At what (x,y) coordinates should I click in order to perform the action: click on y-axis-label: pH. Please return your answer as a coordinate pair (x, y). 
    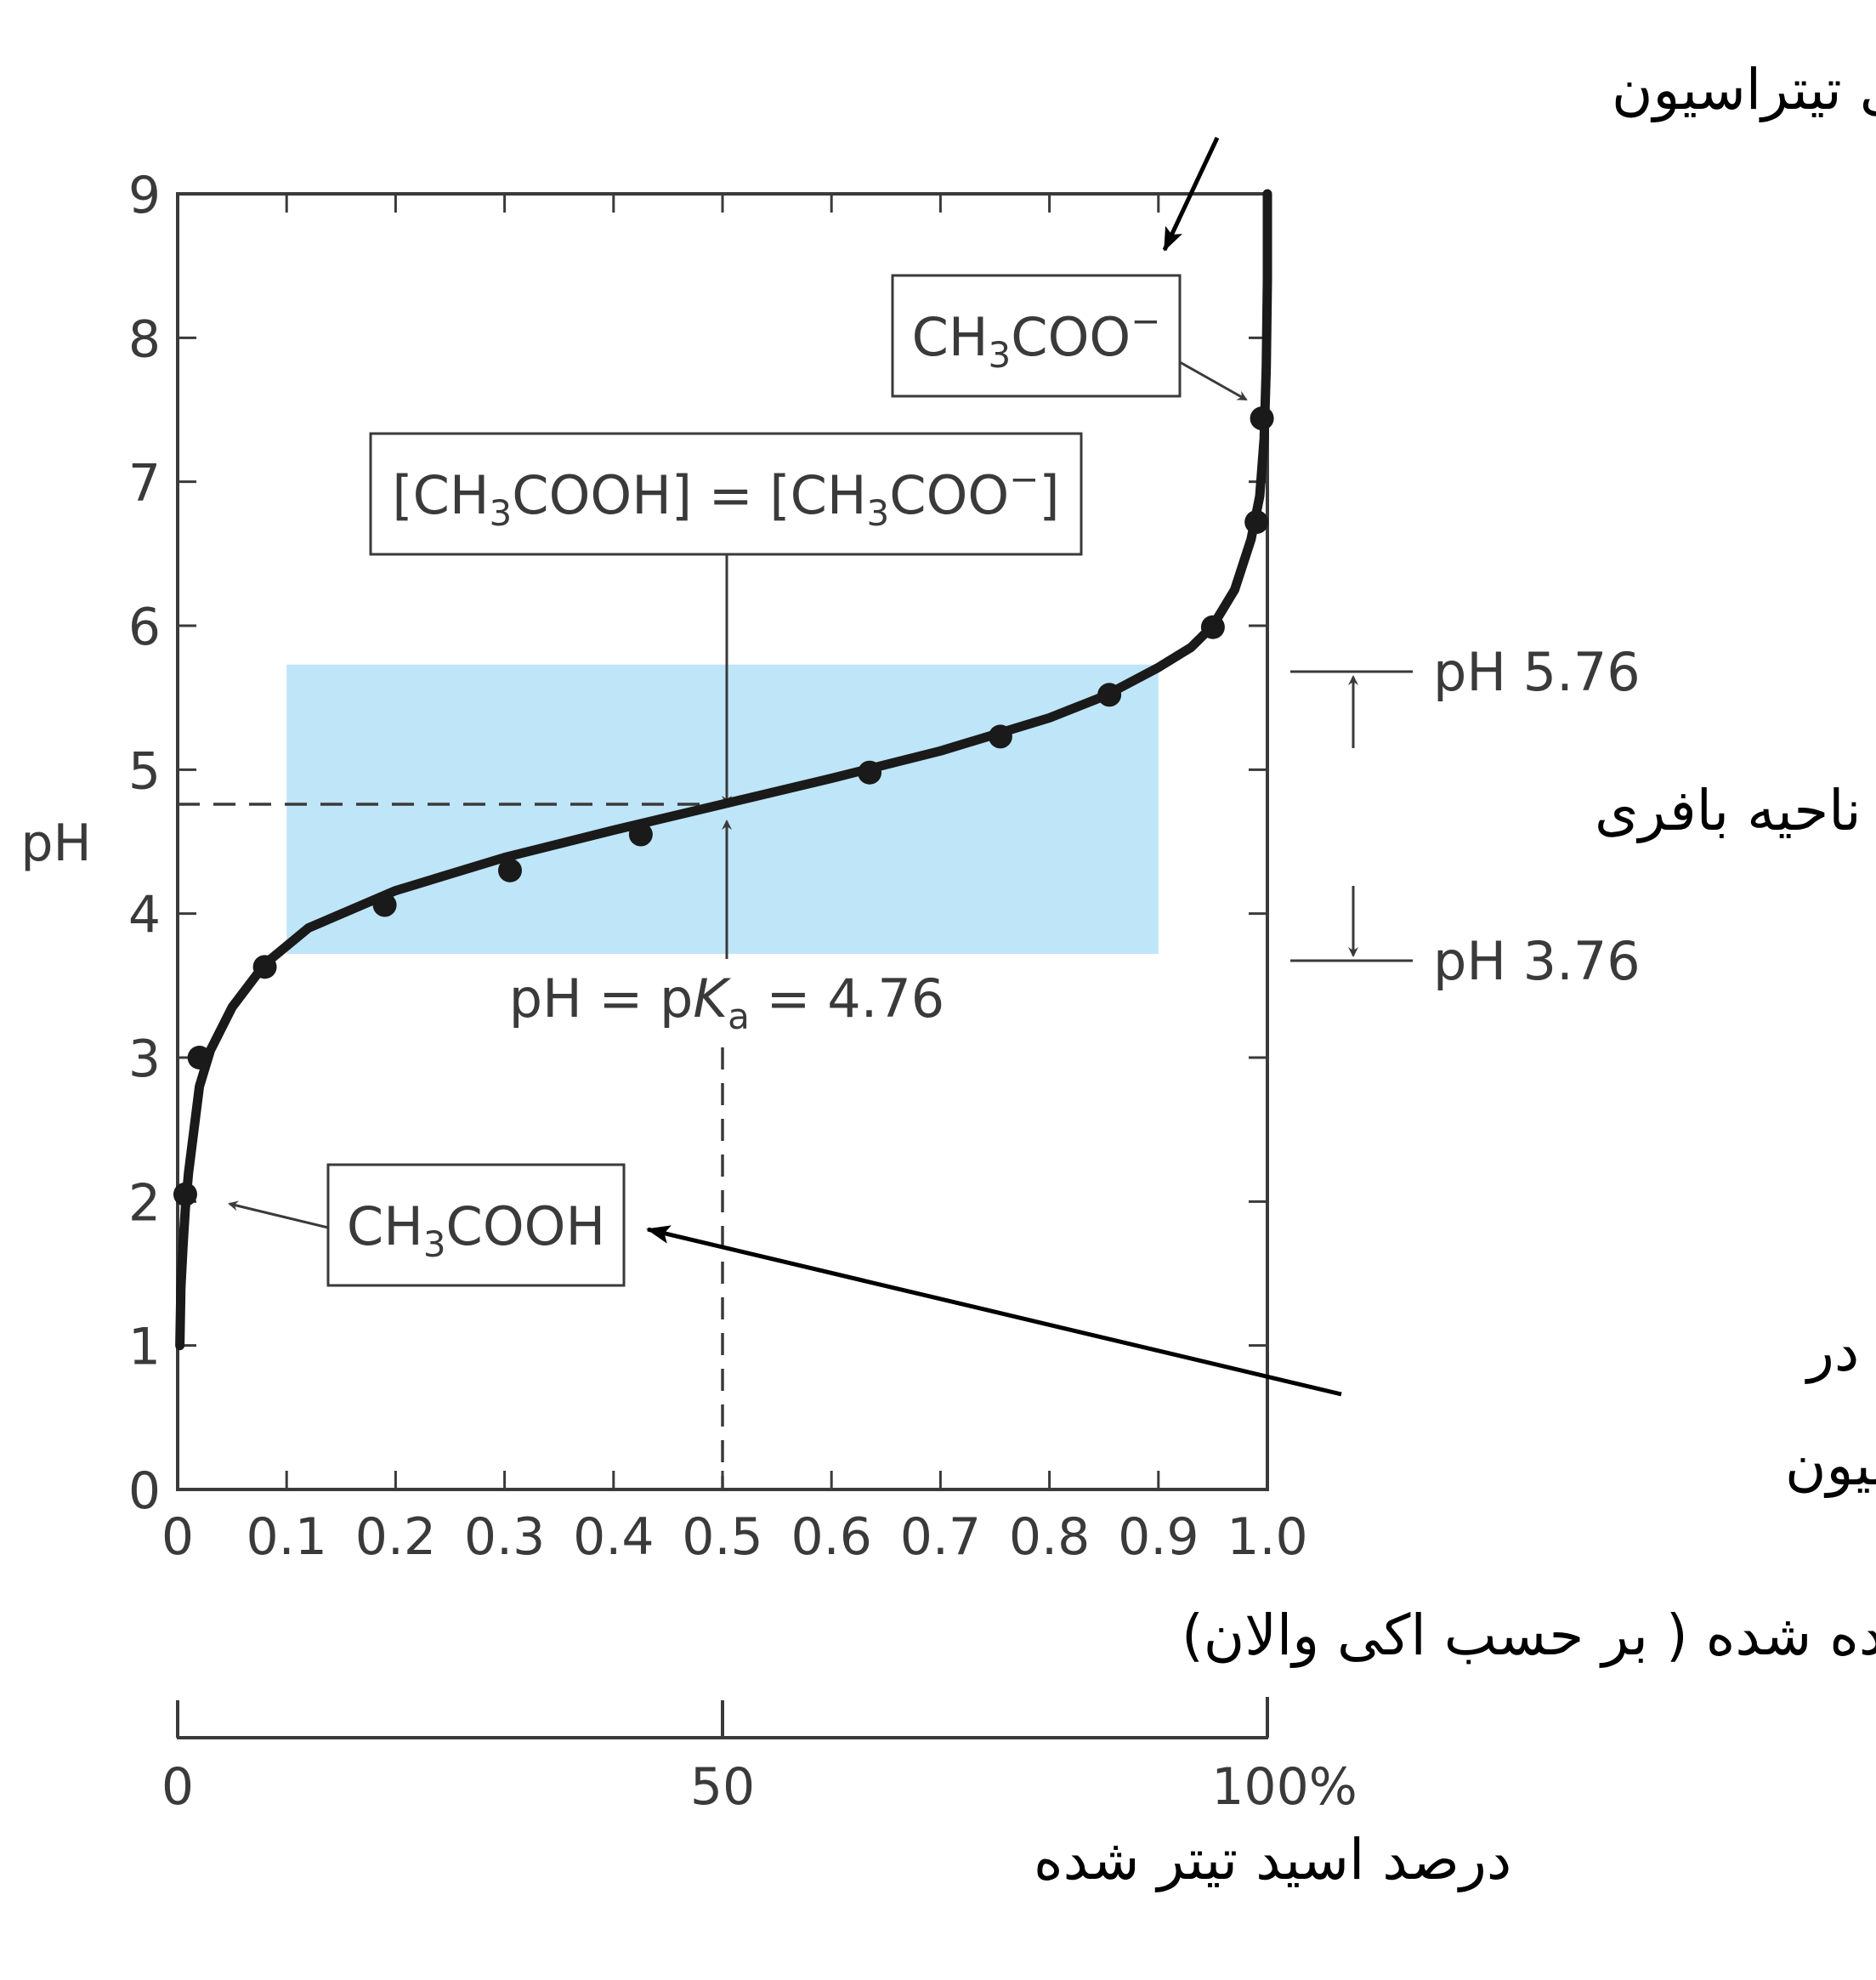
    Looking at the image, I should click on (56, 844).